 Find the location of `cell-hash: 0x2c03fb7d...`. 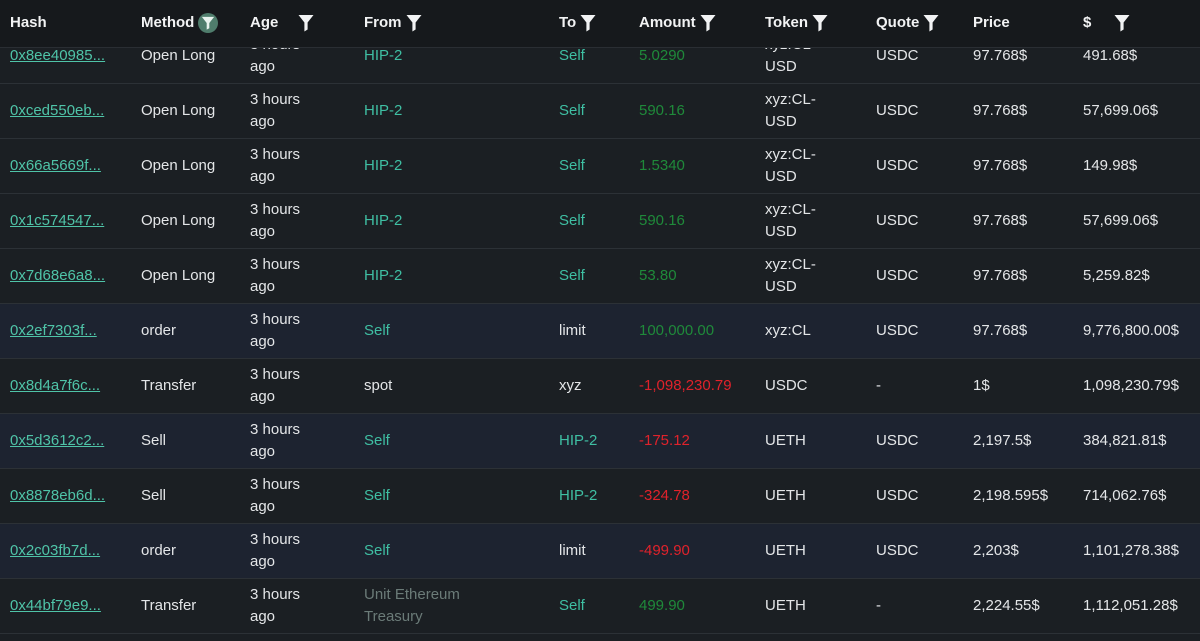

cell-hash: 0x2c03fb7d... is located at coordinates (72, 551).